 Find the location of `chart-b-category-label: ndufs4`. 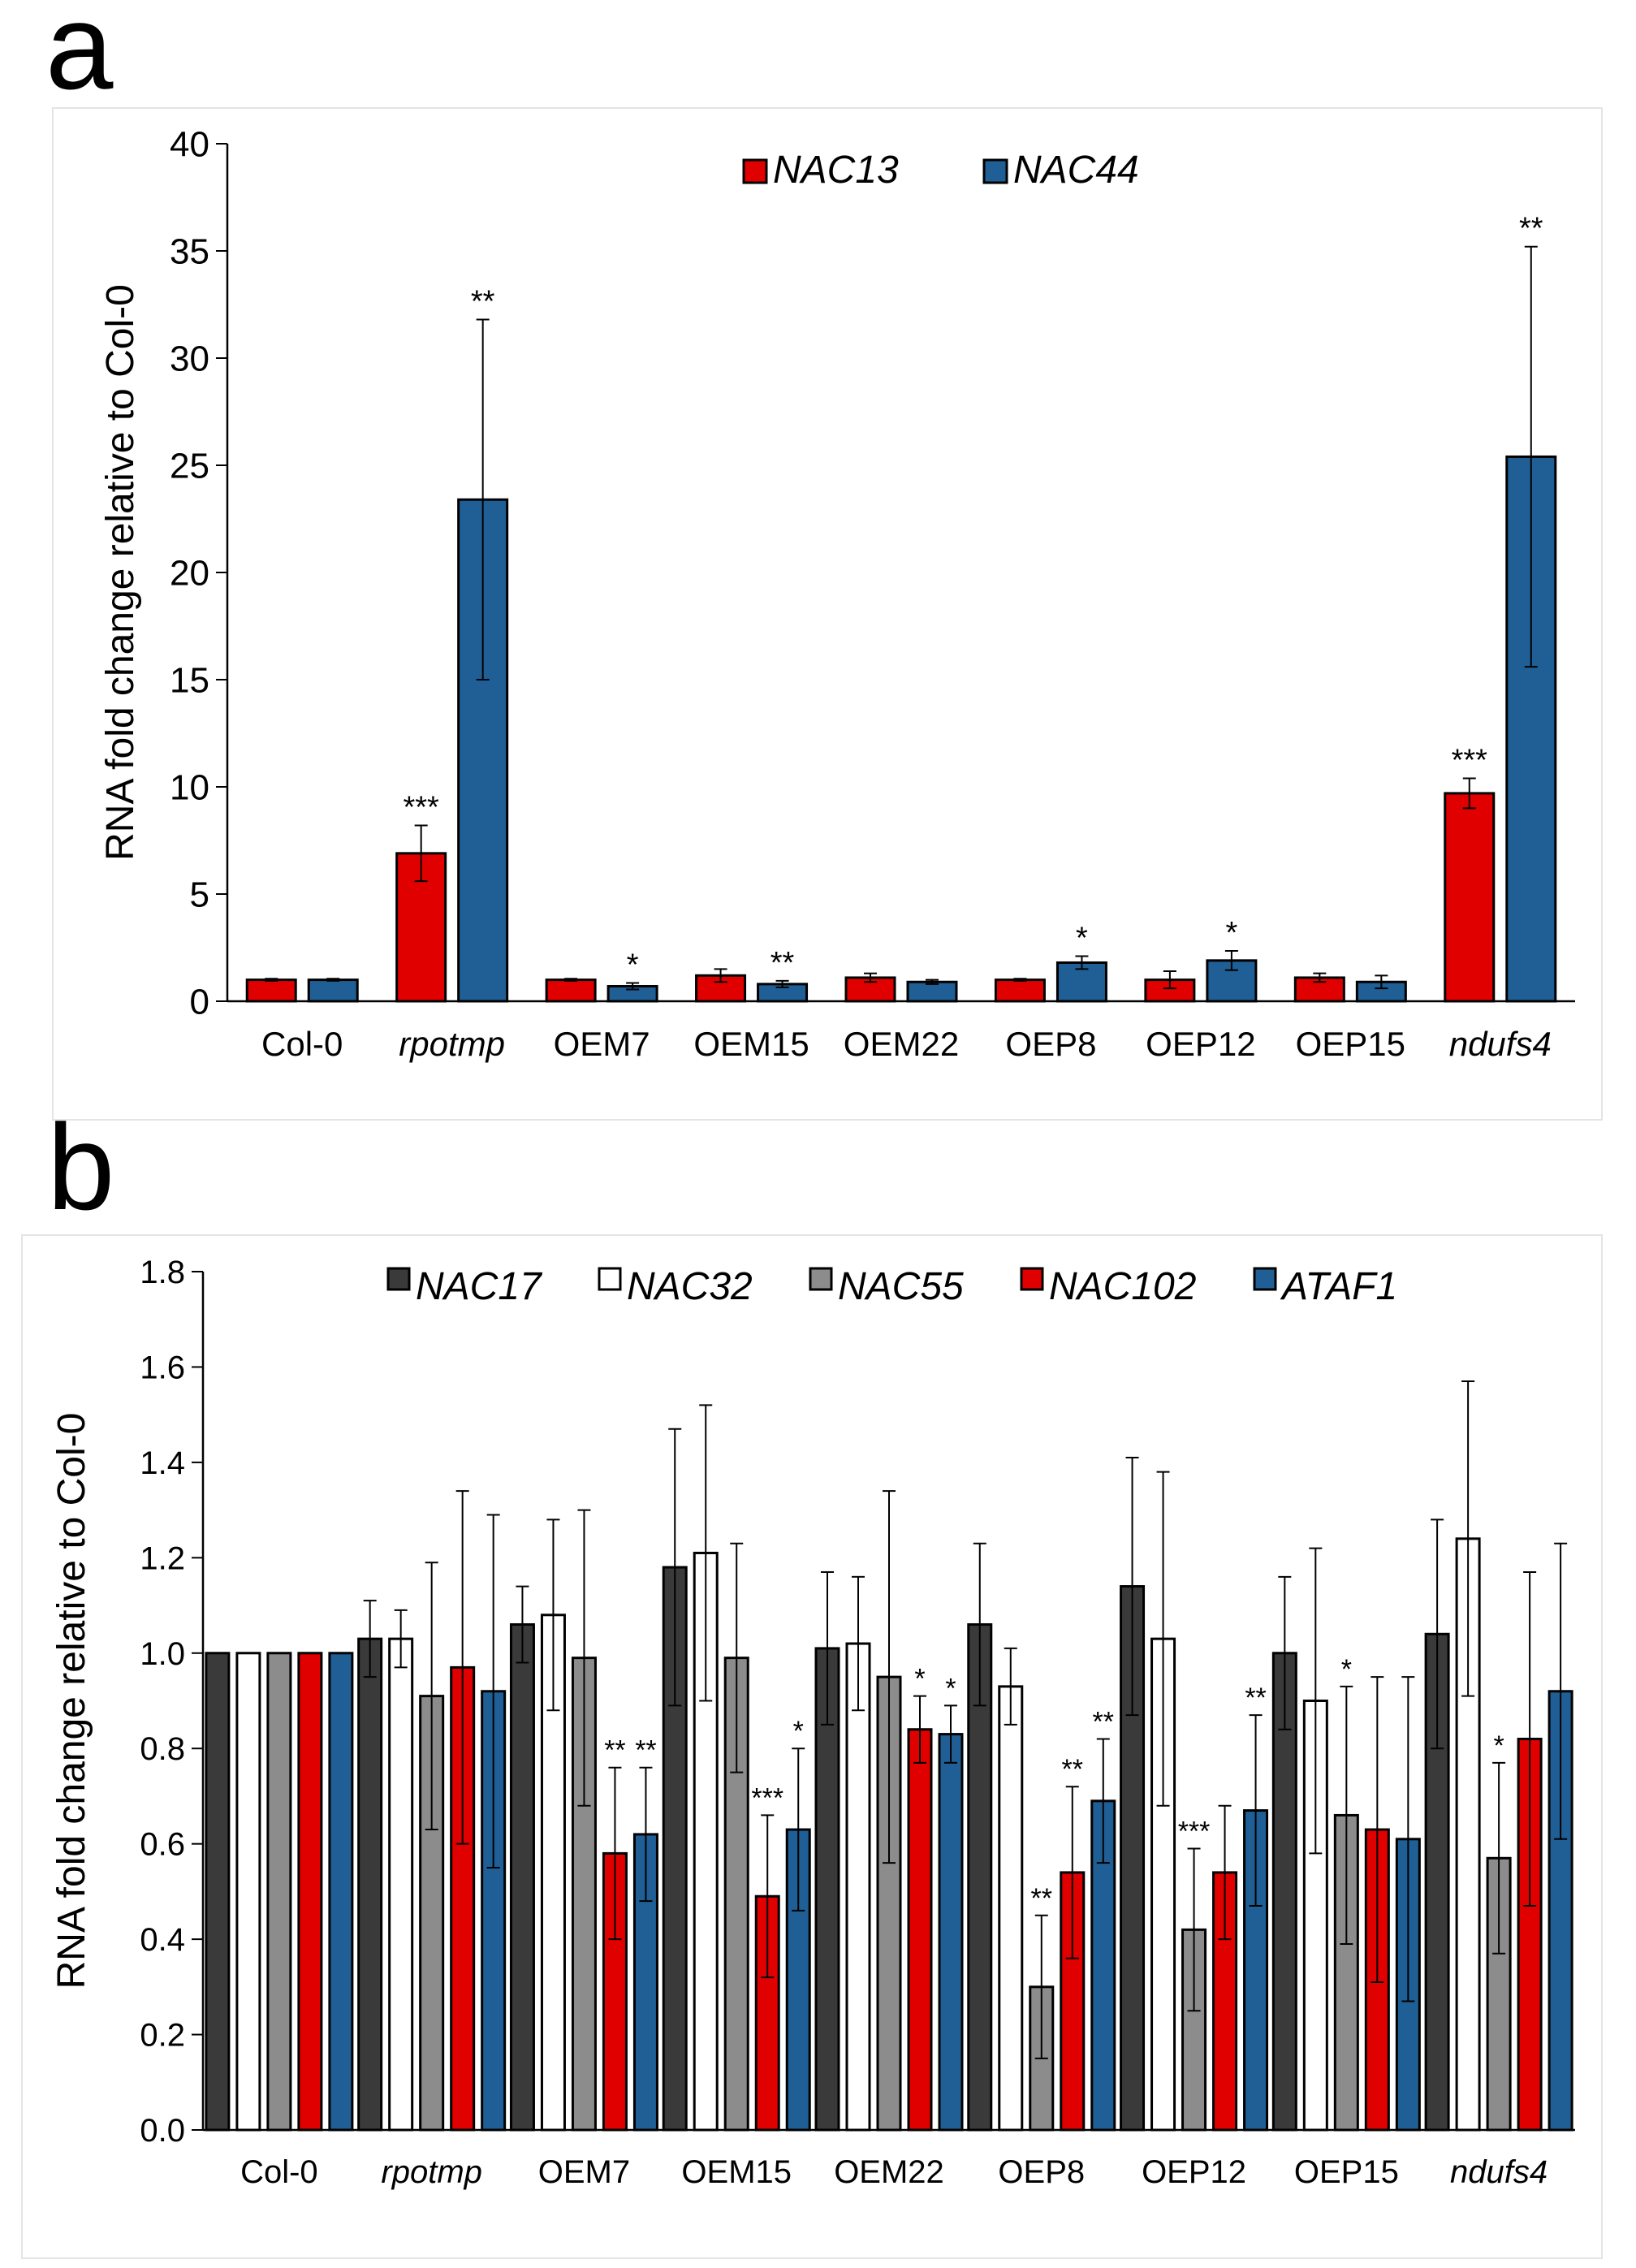

chart-b-category-label: ndufs4 is located at coordinates (1499, 2172).